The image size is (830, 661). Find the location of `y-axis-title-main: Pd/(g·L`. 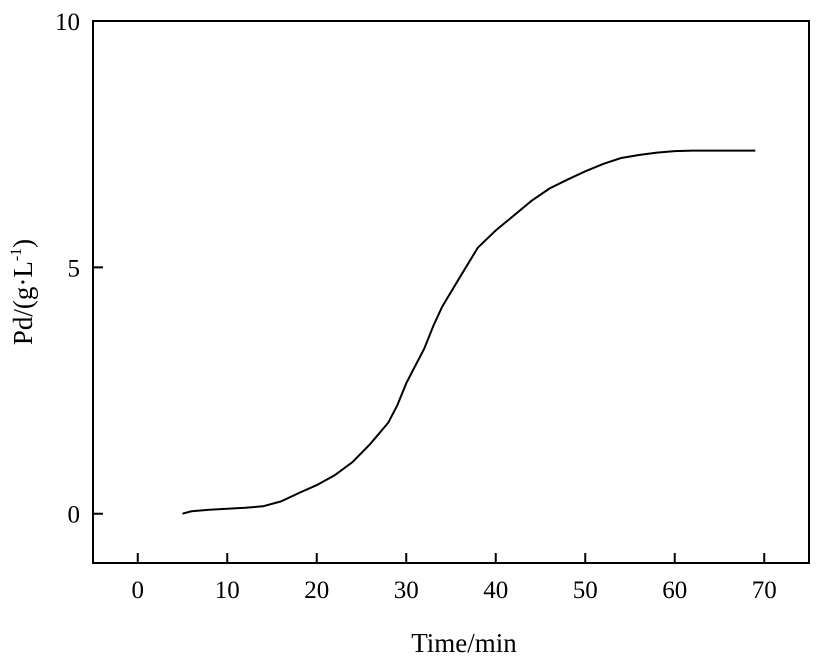

y-axis-title-main: Pd/(g·L is located at coordinates (23, 303).